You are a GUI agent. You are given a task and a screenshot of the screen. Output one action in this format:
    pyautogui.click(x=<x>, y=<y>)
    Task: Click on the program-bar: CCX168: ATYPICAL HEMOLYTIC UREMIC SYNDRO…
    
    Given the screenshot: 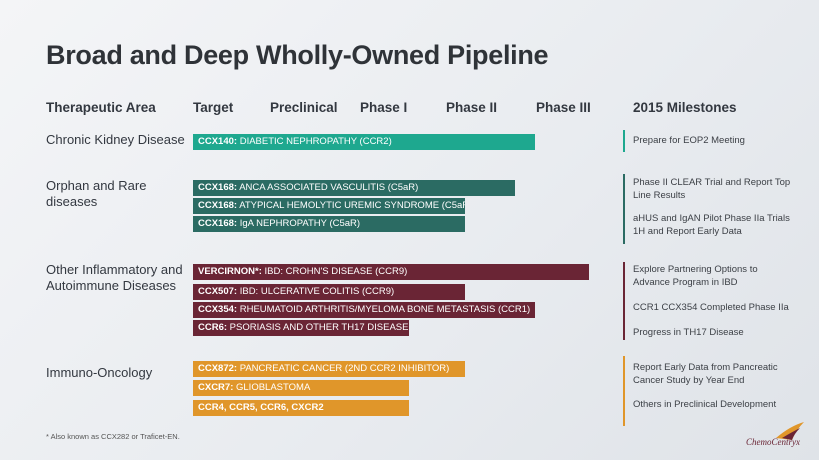 What is the action you would take?
    pyautogui.click(x=329, y=206)
    